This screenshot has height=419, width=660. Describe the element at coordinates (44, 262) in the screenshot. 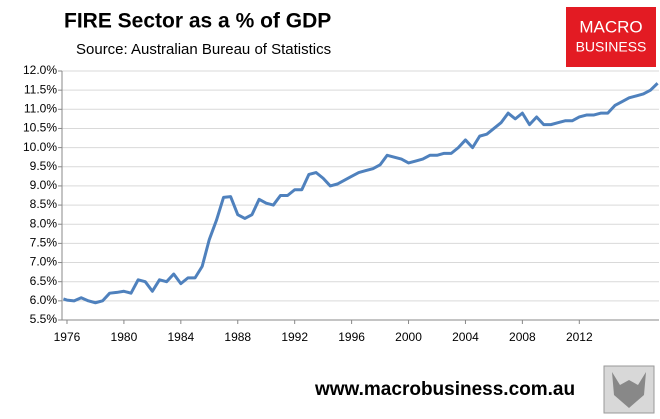

I see `y-tick-label: 7.0%` at that location.